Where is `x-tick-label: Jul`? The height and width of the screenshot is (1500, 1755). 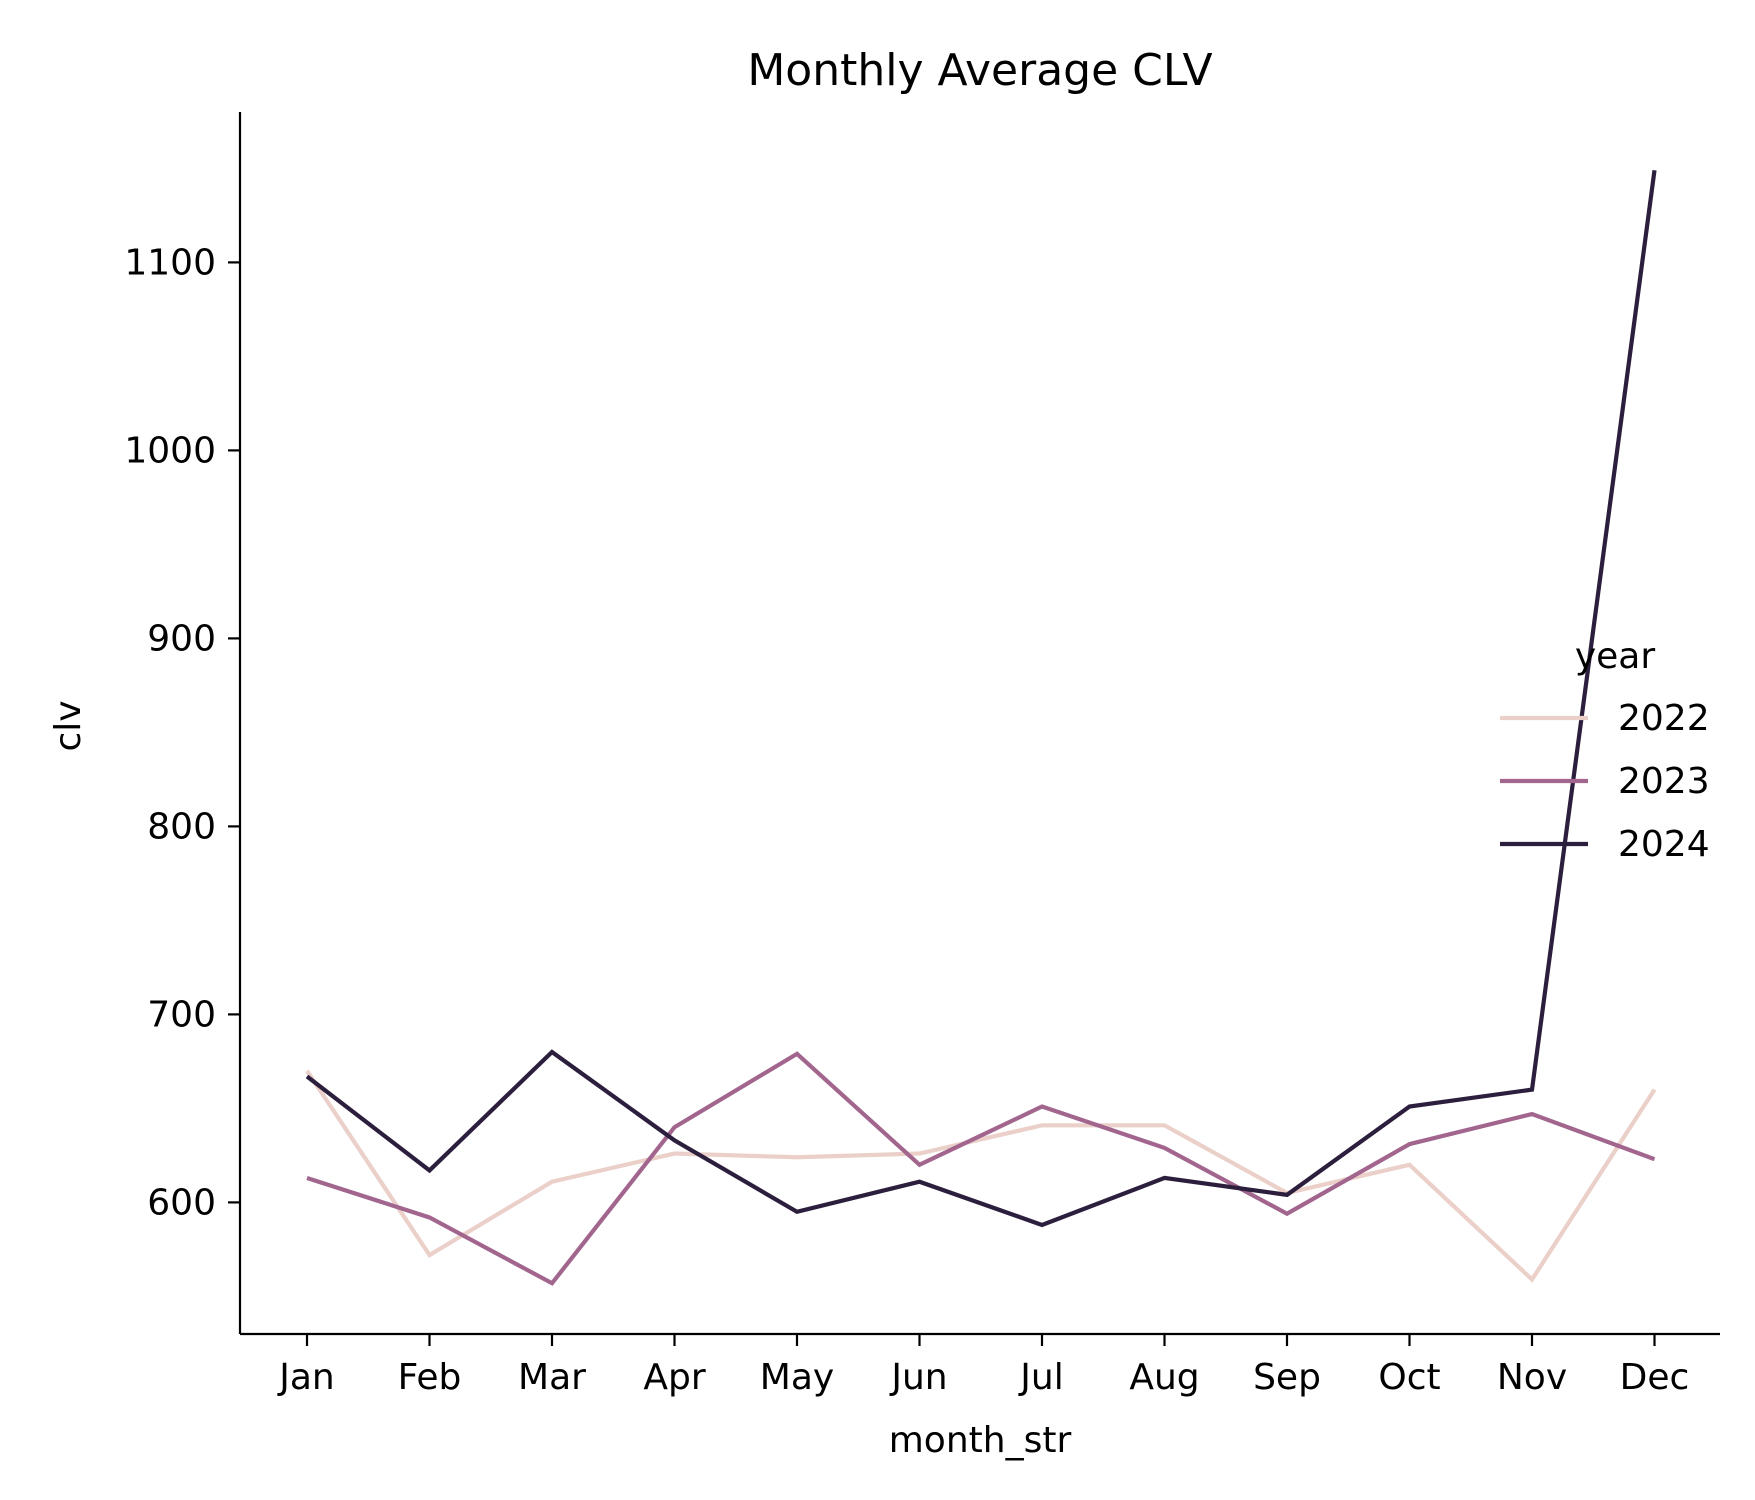 x-tick-label: Jul is located at coordinates (1040, 1377).